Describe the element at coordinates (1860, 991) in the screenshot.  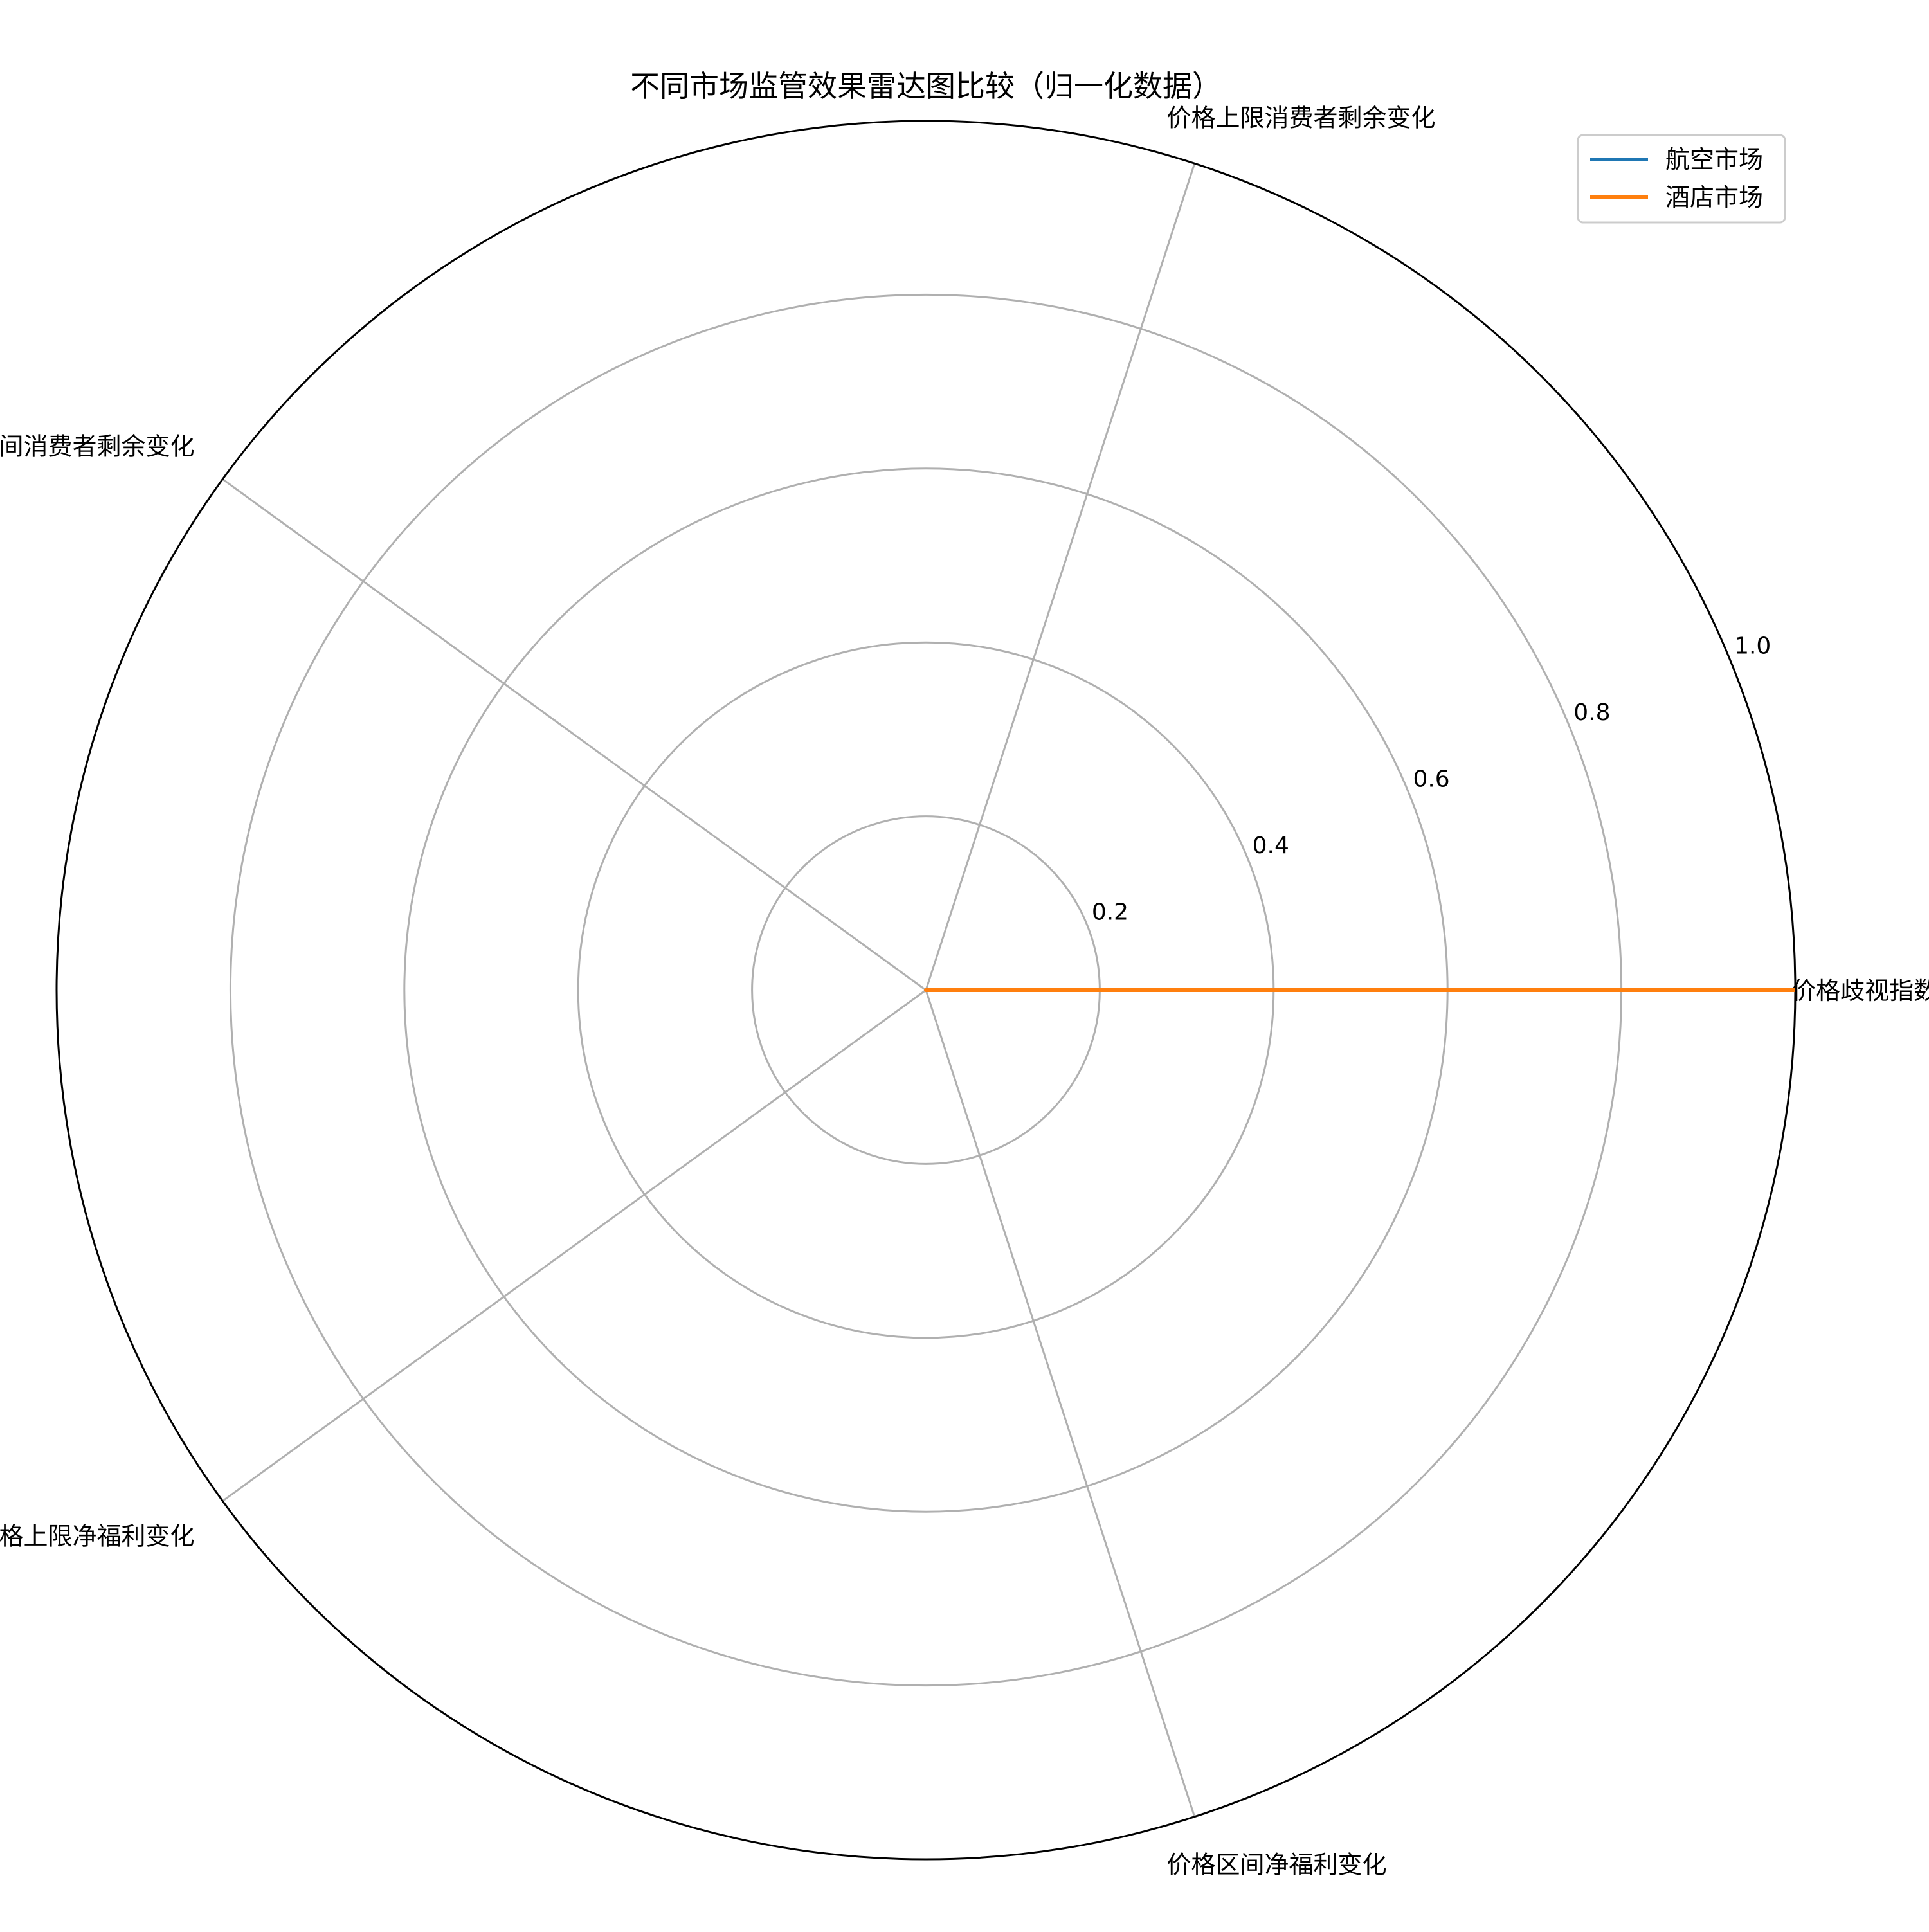
I see `axis-label: 价格歧视指数` at that location.